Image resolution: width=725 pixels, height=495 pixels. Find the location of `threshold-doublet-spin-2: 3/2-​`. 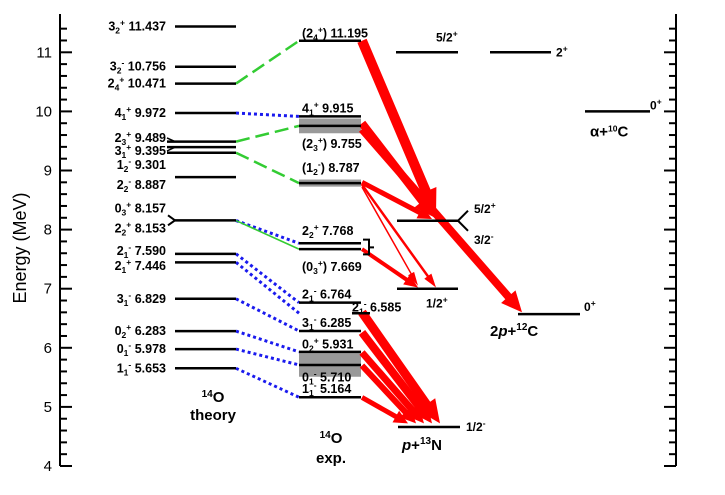

threshold-doublet-spin-2: 3/2-​ is located at coordinates (484, 239).